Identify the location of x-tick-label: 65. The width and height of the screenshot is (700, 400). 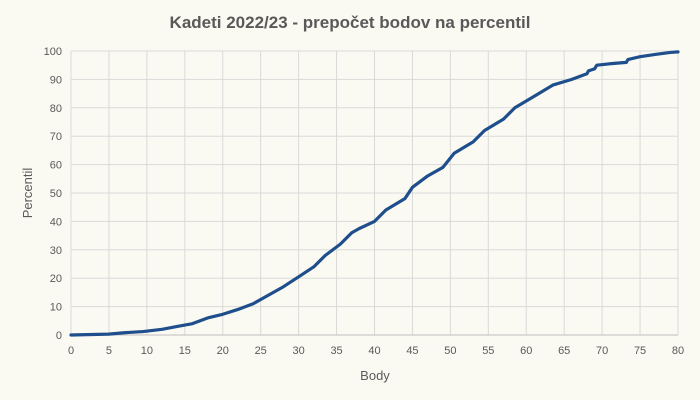
(564, 351).